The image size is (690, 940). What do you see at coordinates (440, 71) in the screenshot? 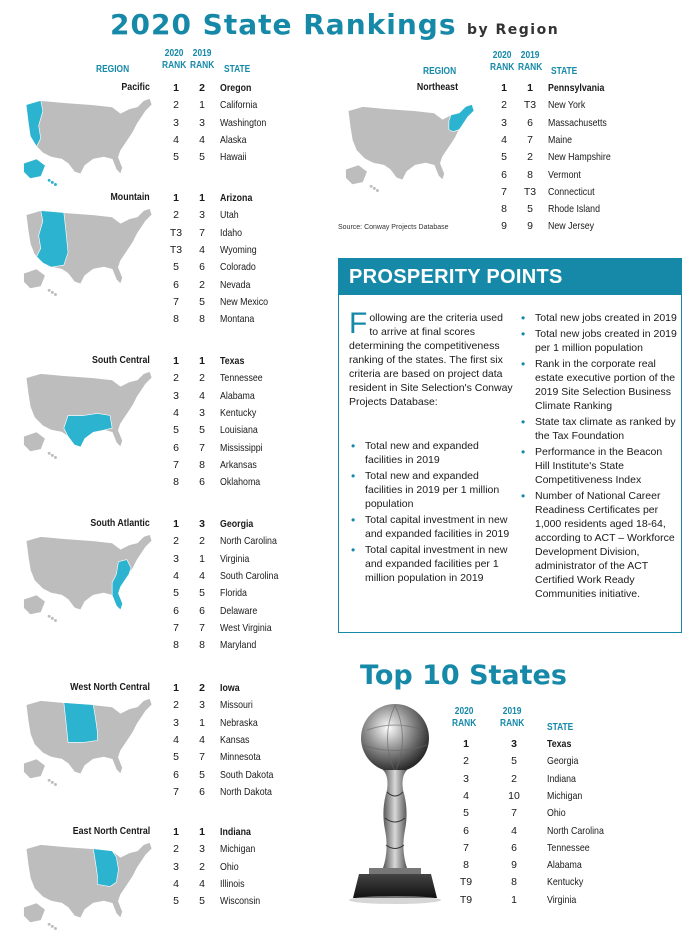
I see `ne-col-header-region: REGION` at bounding box center [440, 71].